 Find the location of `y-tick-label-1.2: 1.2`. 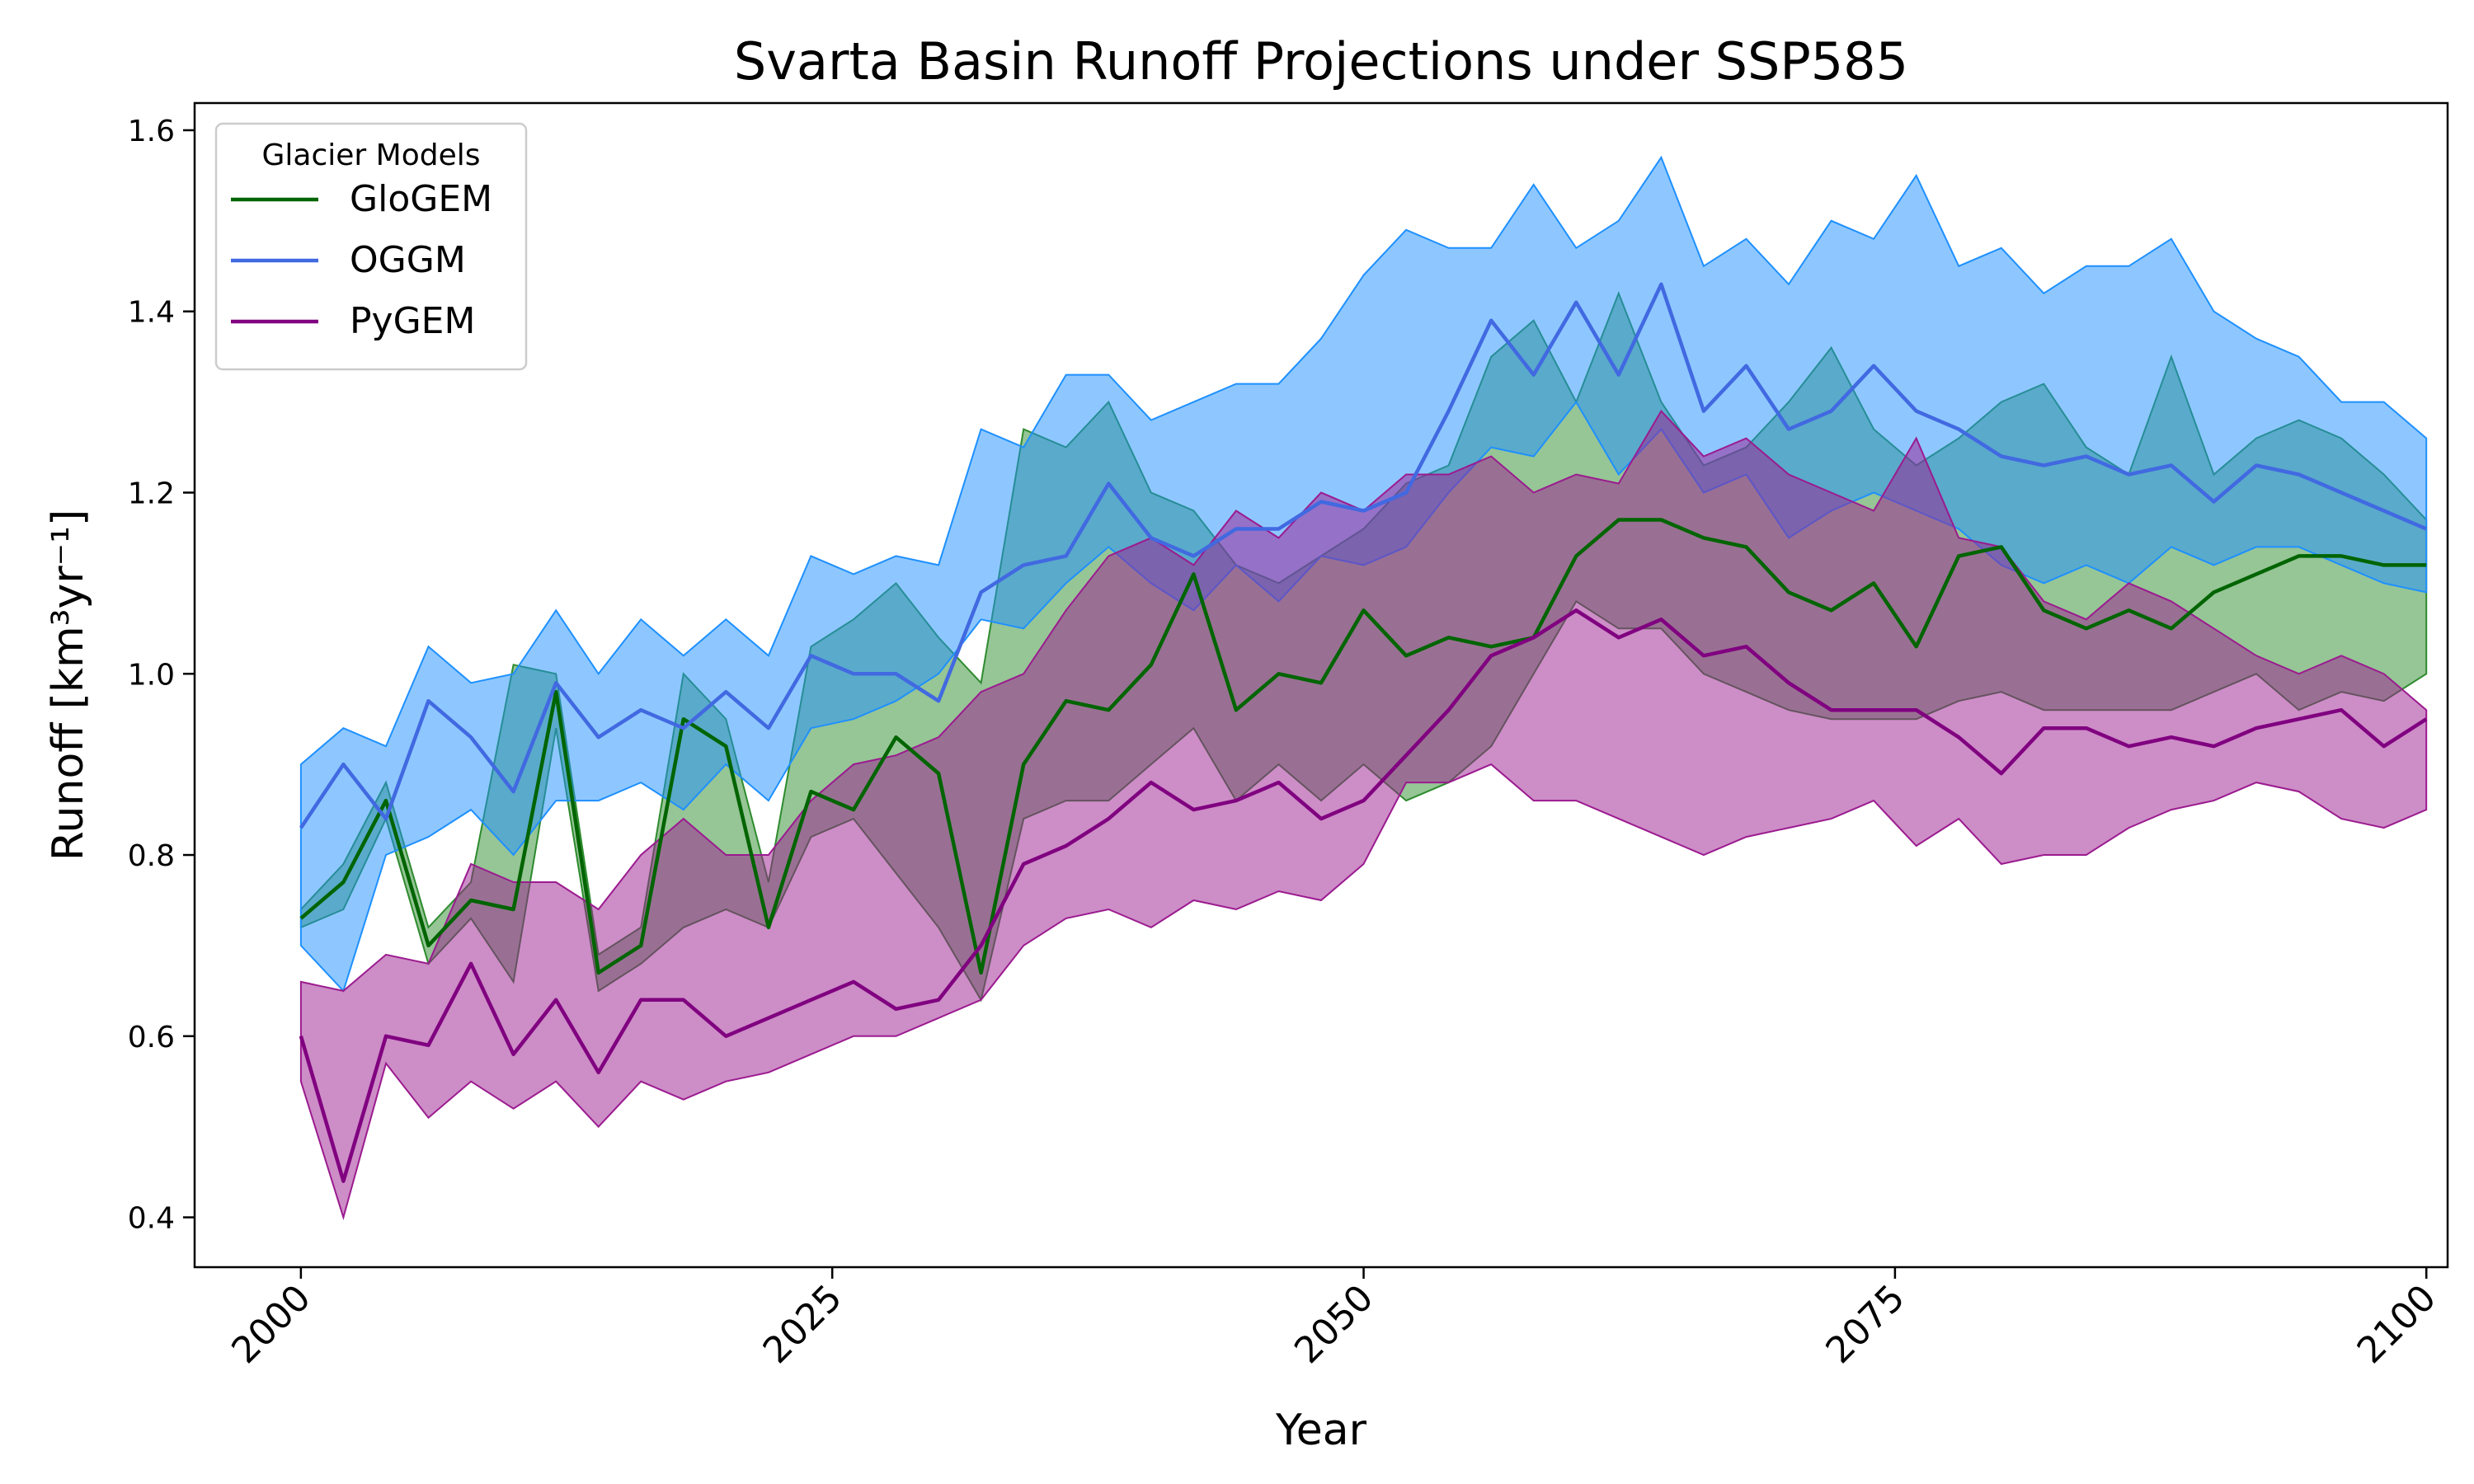

y-tick-label-1.2: 1.2 is located at coordinates (151, 493).